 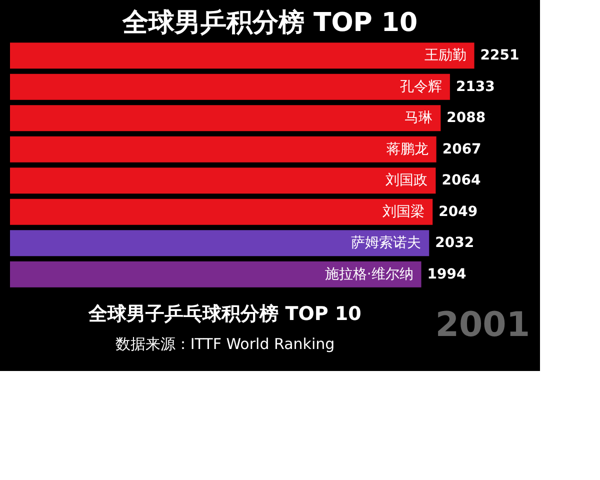 I want to click on text: 2001, so click(x=482, y=325).